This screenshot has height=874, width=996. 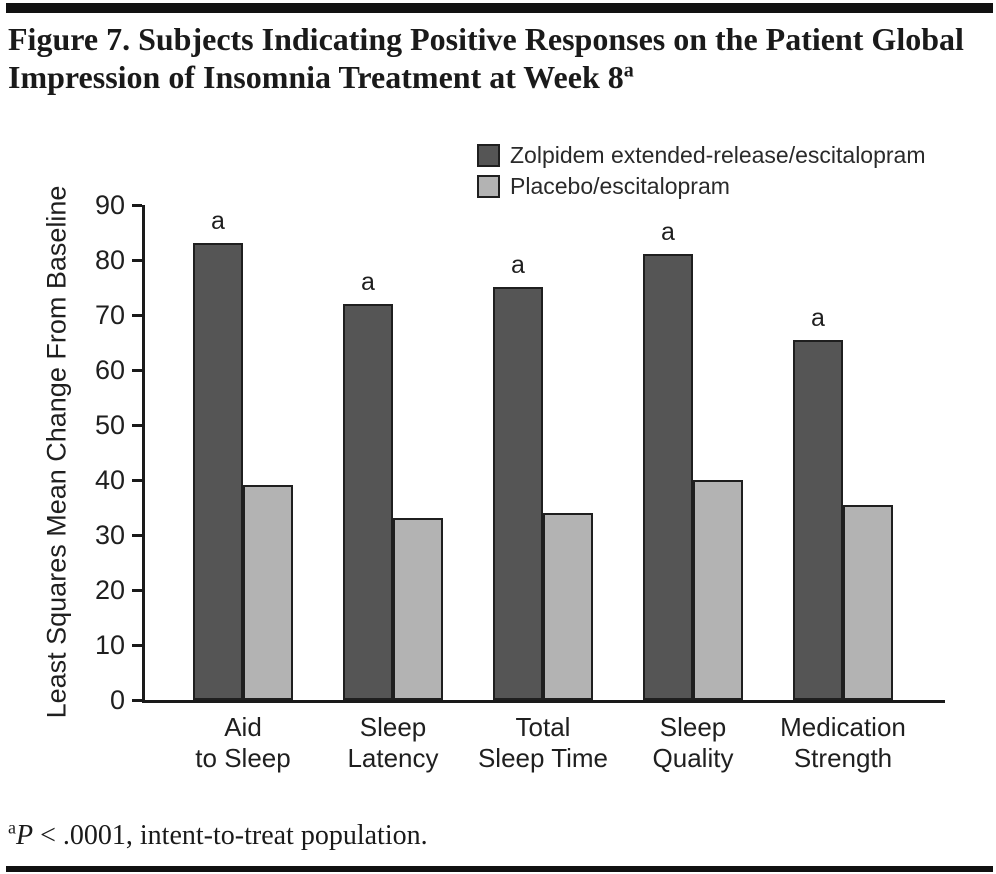 I want to click on legend-label-zolpidem: Zolpidem extended-release/escitalopram, so click(x=718, y=155).